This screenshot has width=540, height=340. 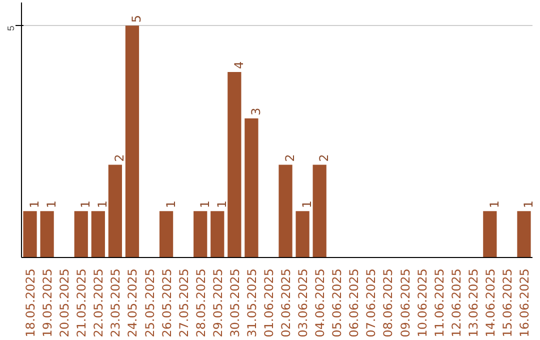 I want to click on x-tick-label: 02.06.2025, so click(x=286, y=303).